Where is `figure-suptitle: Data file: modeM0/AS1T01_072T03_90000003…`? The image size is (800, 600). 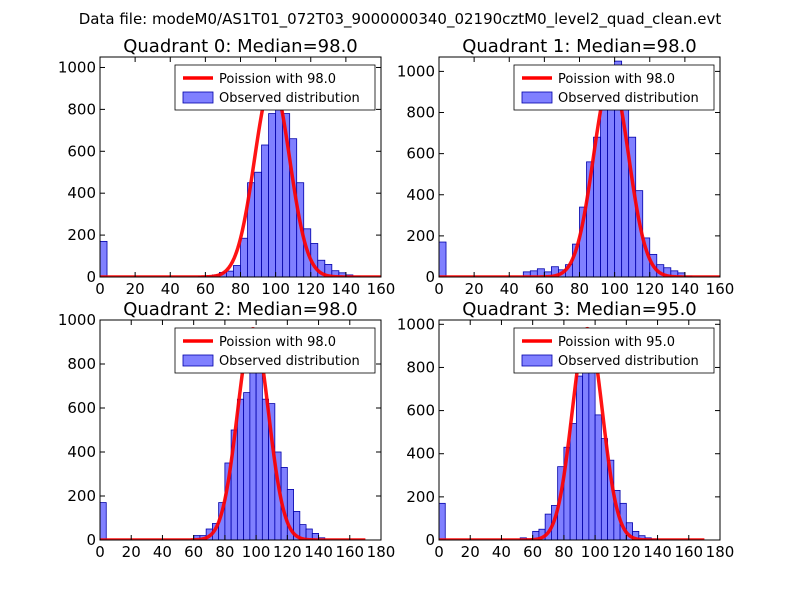
figure-suptitle: Data file: modeM0/AS1T01_072T03_90000003… is located at coordinates (400, 19).